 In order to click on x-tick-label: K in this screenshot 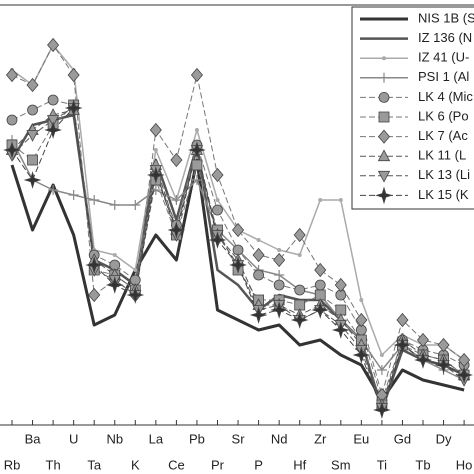, I will do `click(135, 464)`.